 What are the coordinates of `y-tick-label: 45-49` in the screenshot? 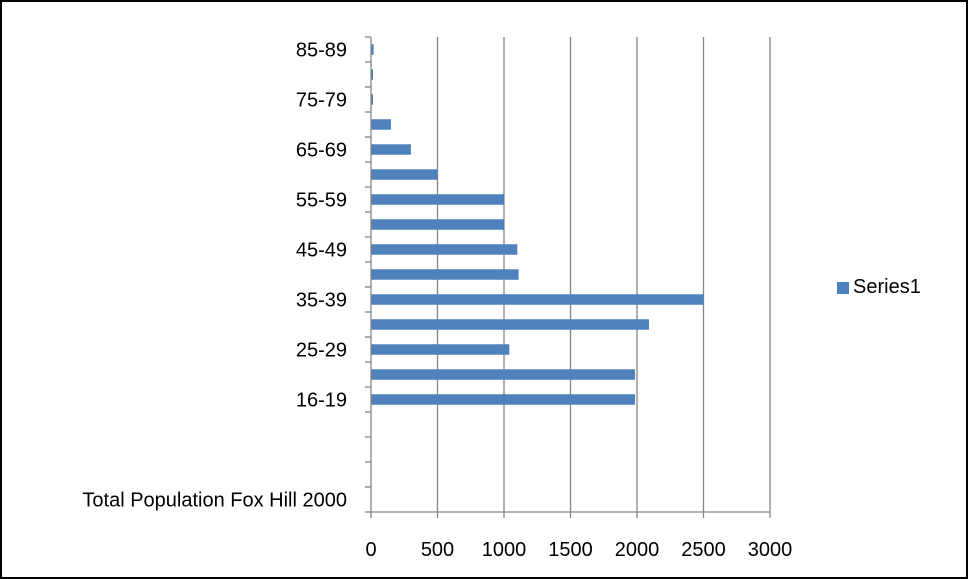 It's located at (321, 251).